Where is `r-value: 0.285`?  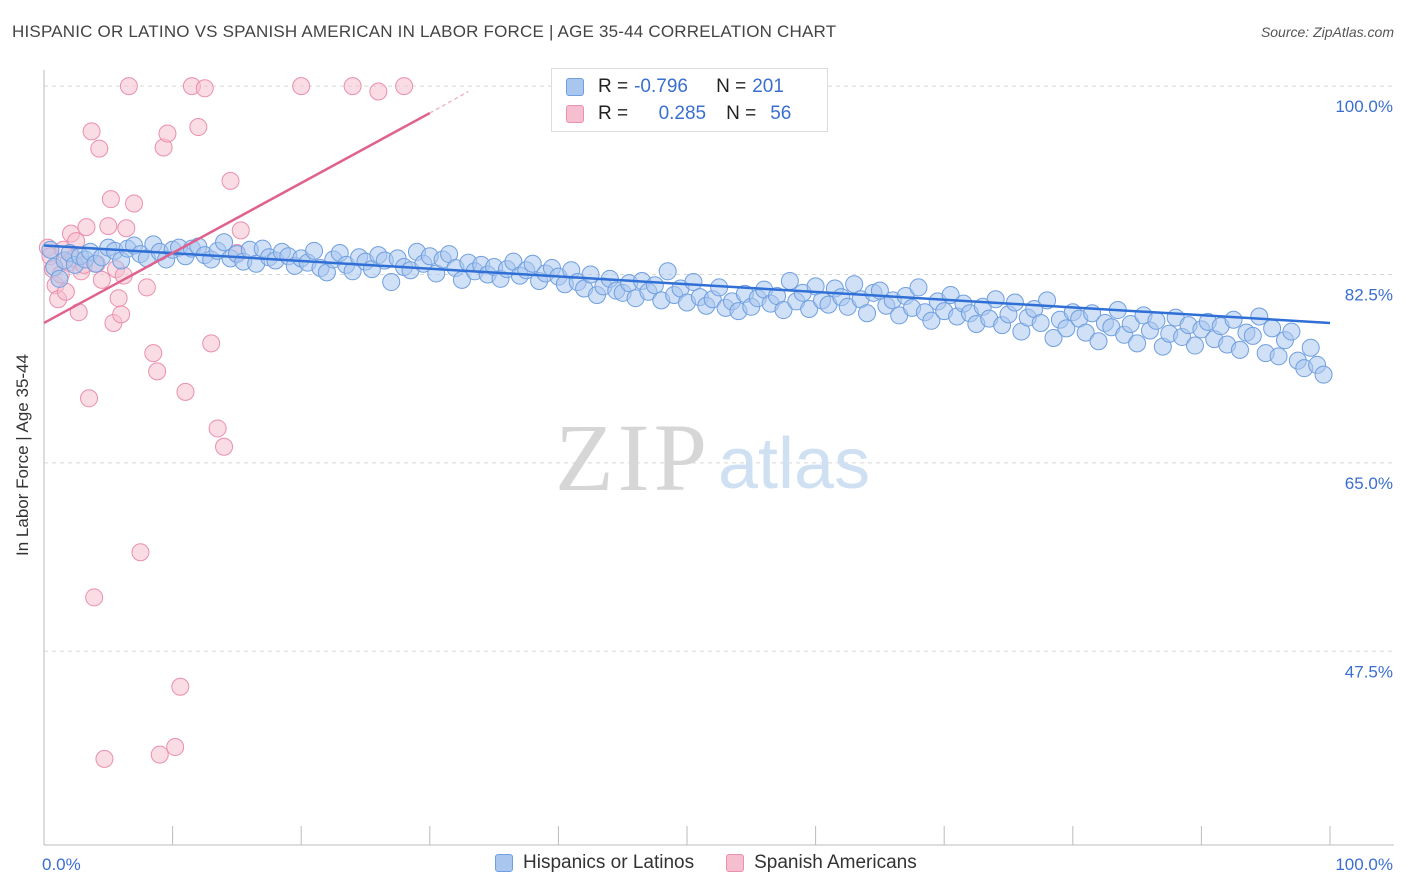
r-value: 0.285 is located at coordinates (682, 113).